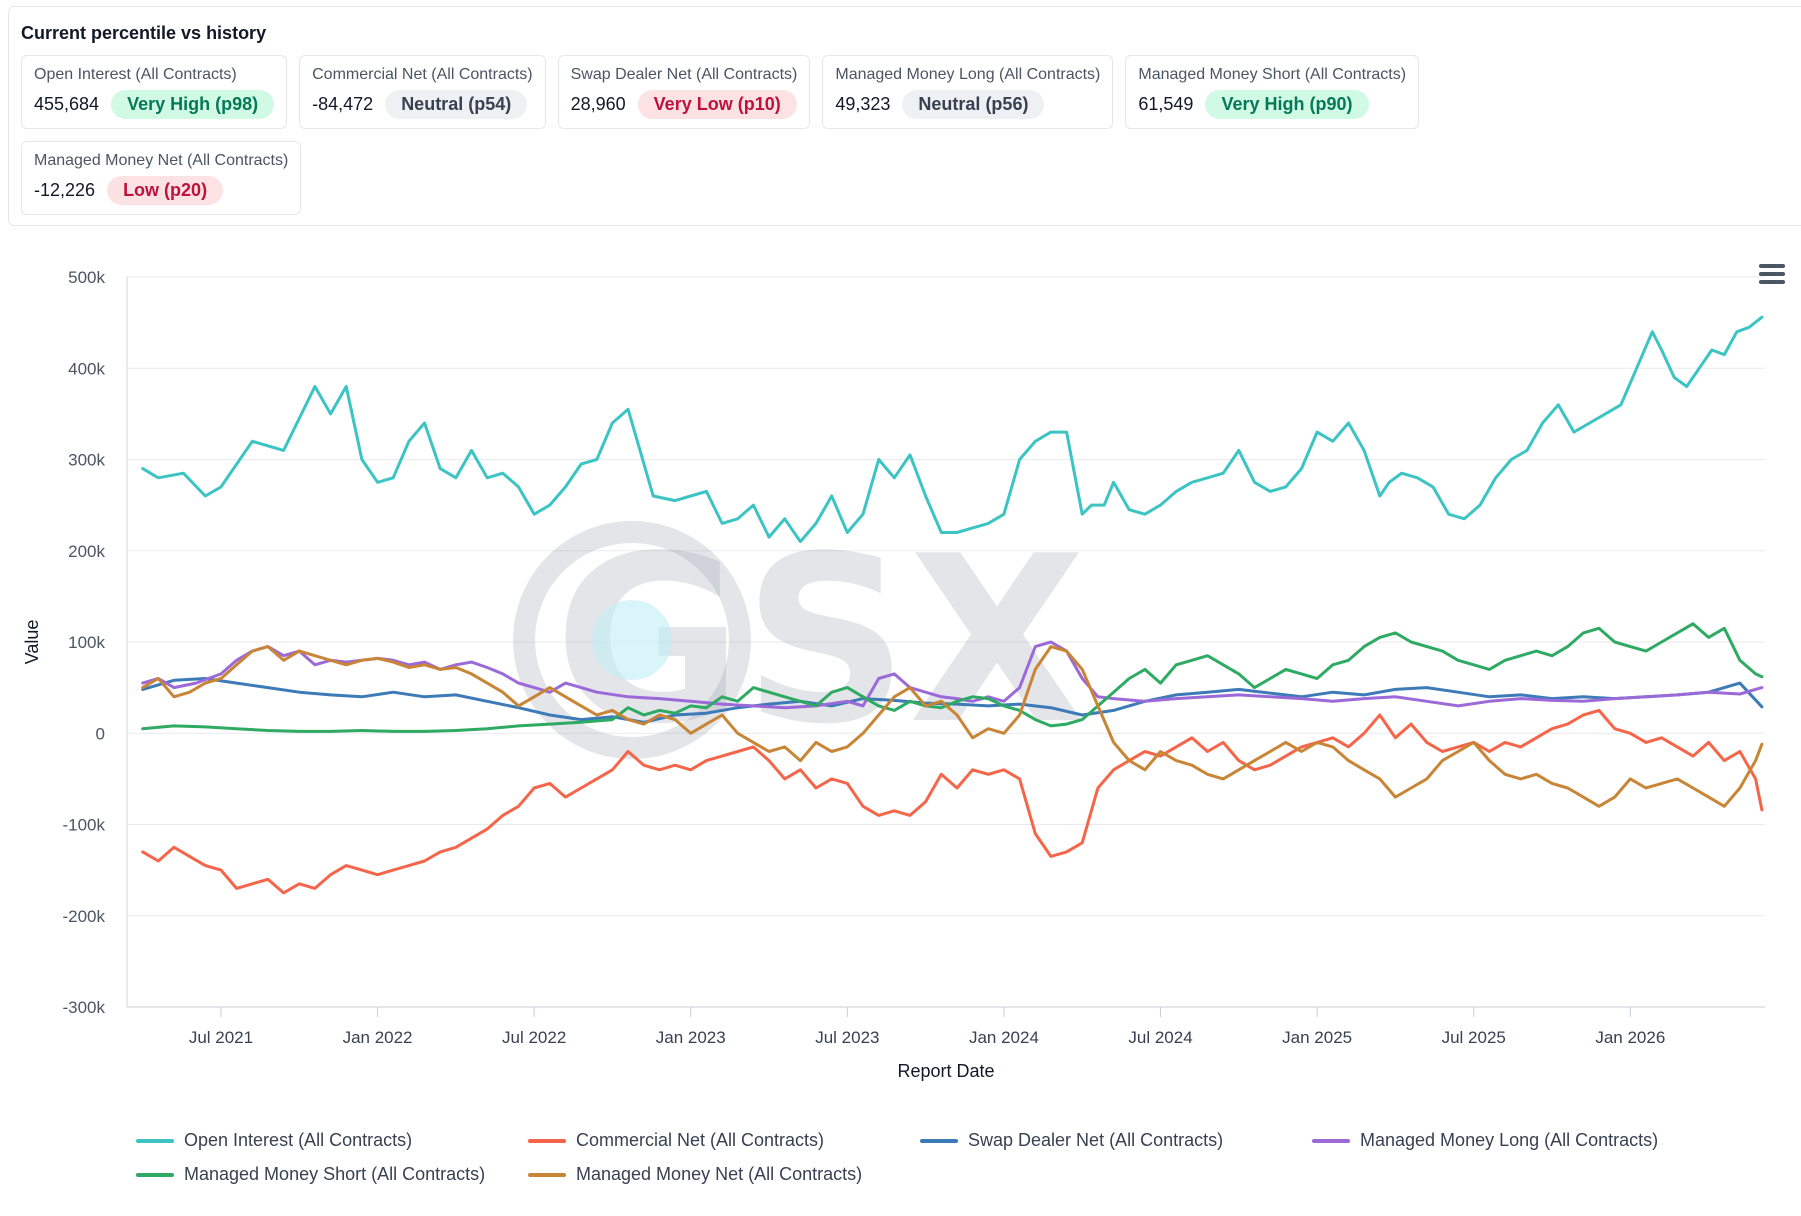 This screenshot has height=1216, width=1801. I want to click on legend-item: Open Interest (All Contracts), so click(274, 1140).